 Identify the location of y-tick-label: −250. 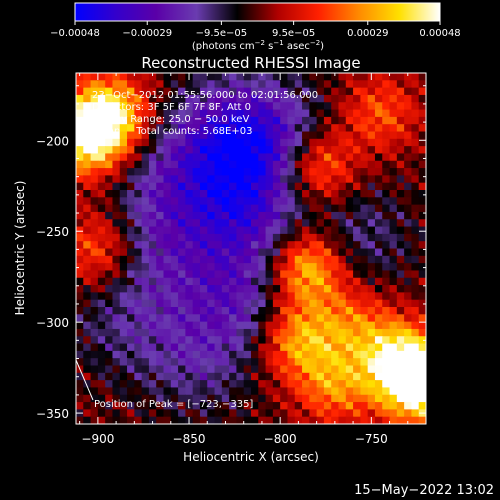
(52, 232).